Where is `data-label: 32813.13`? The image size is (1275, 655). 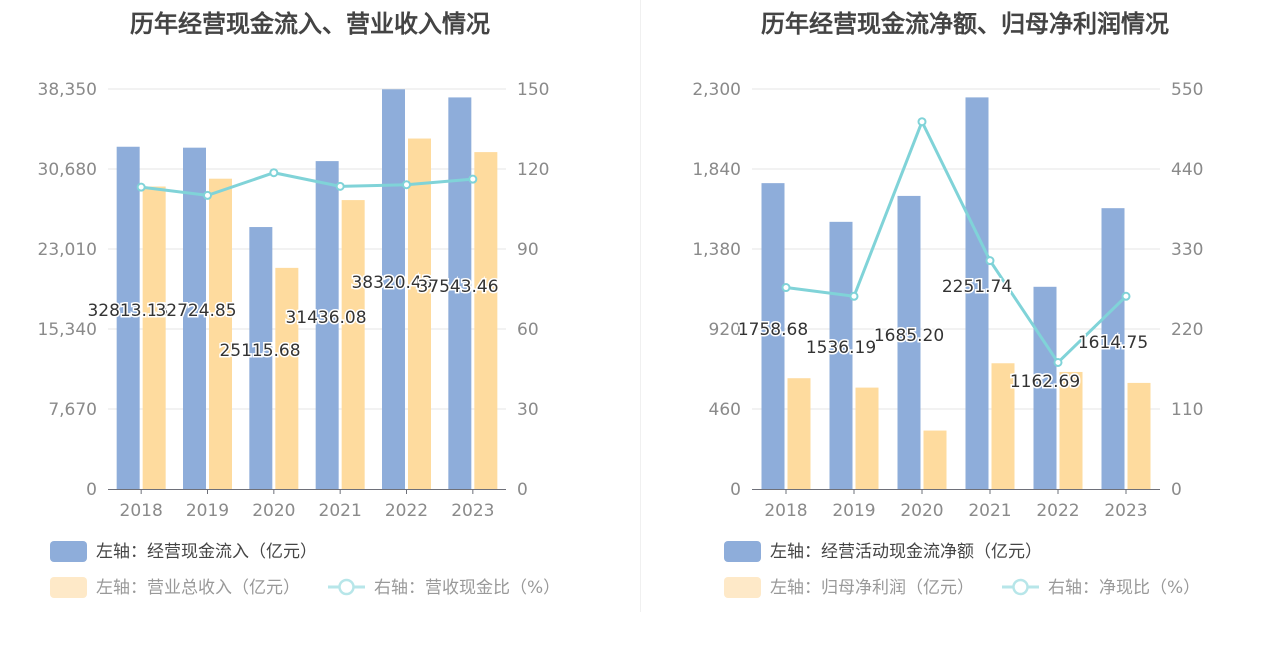
data-label: 32813.13 is located at coordinates (127, 311).